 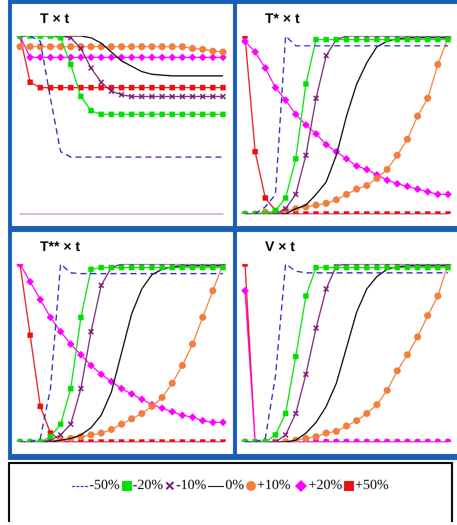 I want to click on legend-label: -50%, so click(x=104, y=486).